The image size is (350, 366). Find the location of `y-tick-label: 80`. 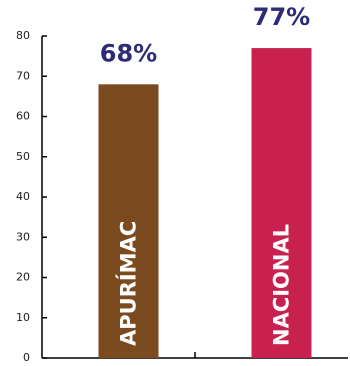

y-tick-label: 80 is located at coordinates (23, 35).